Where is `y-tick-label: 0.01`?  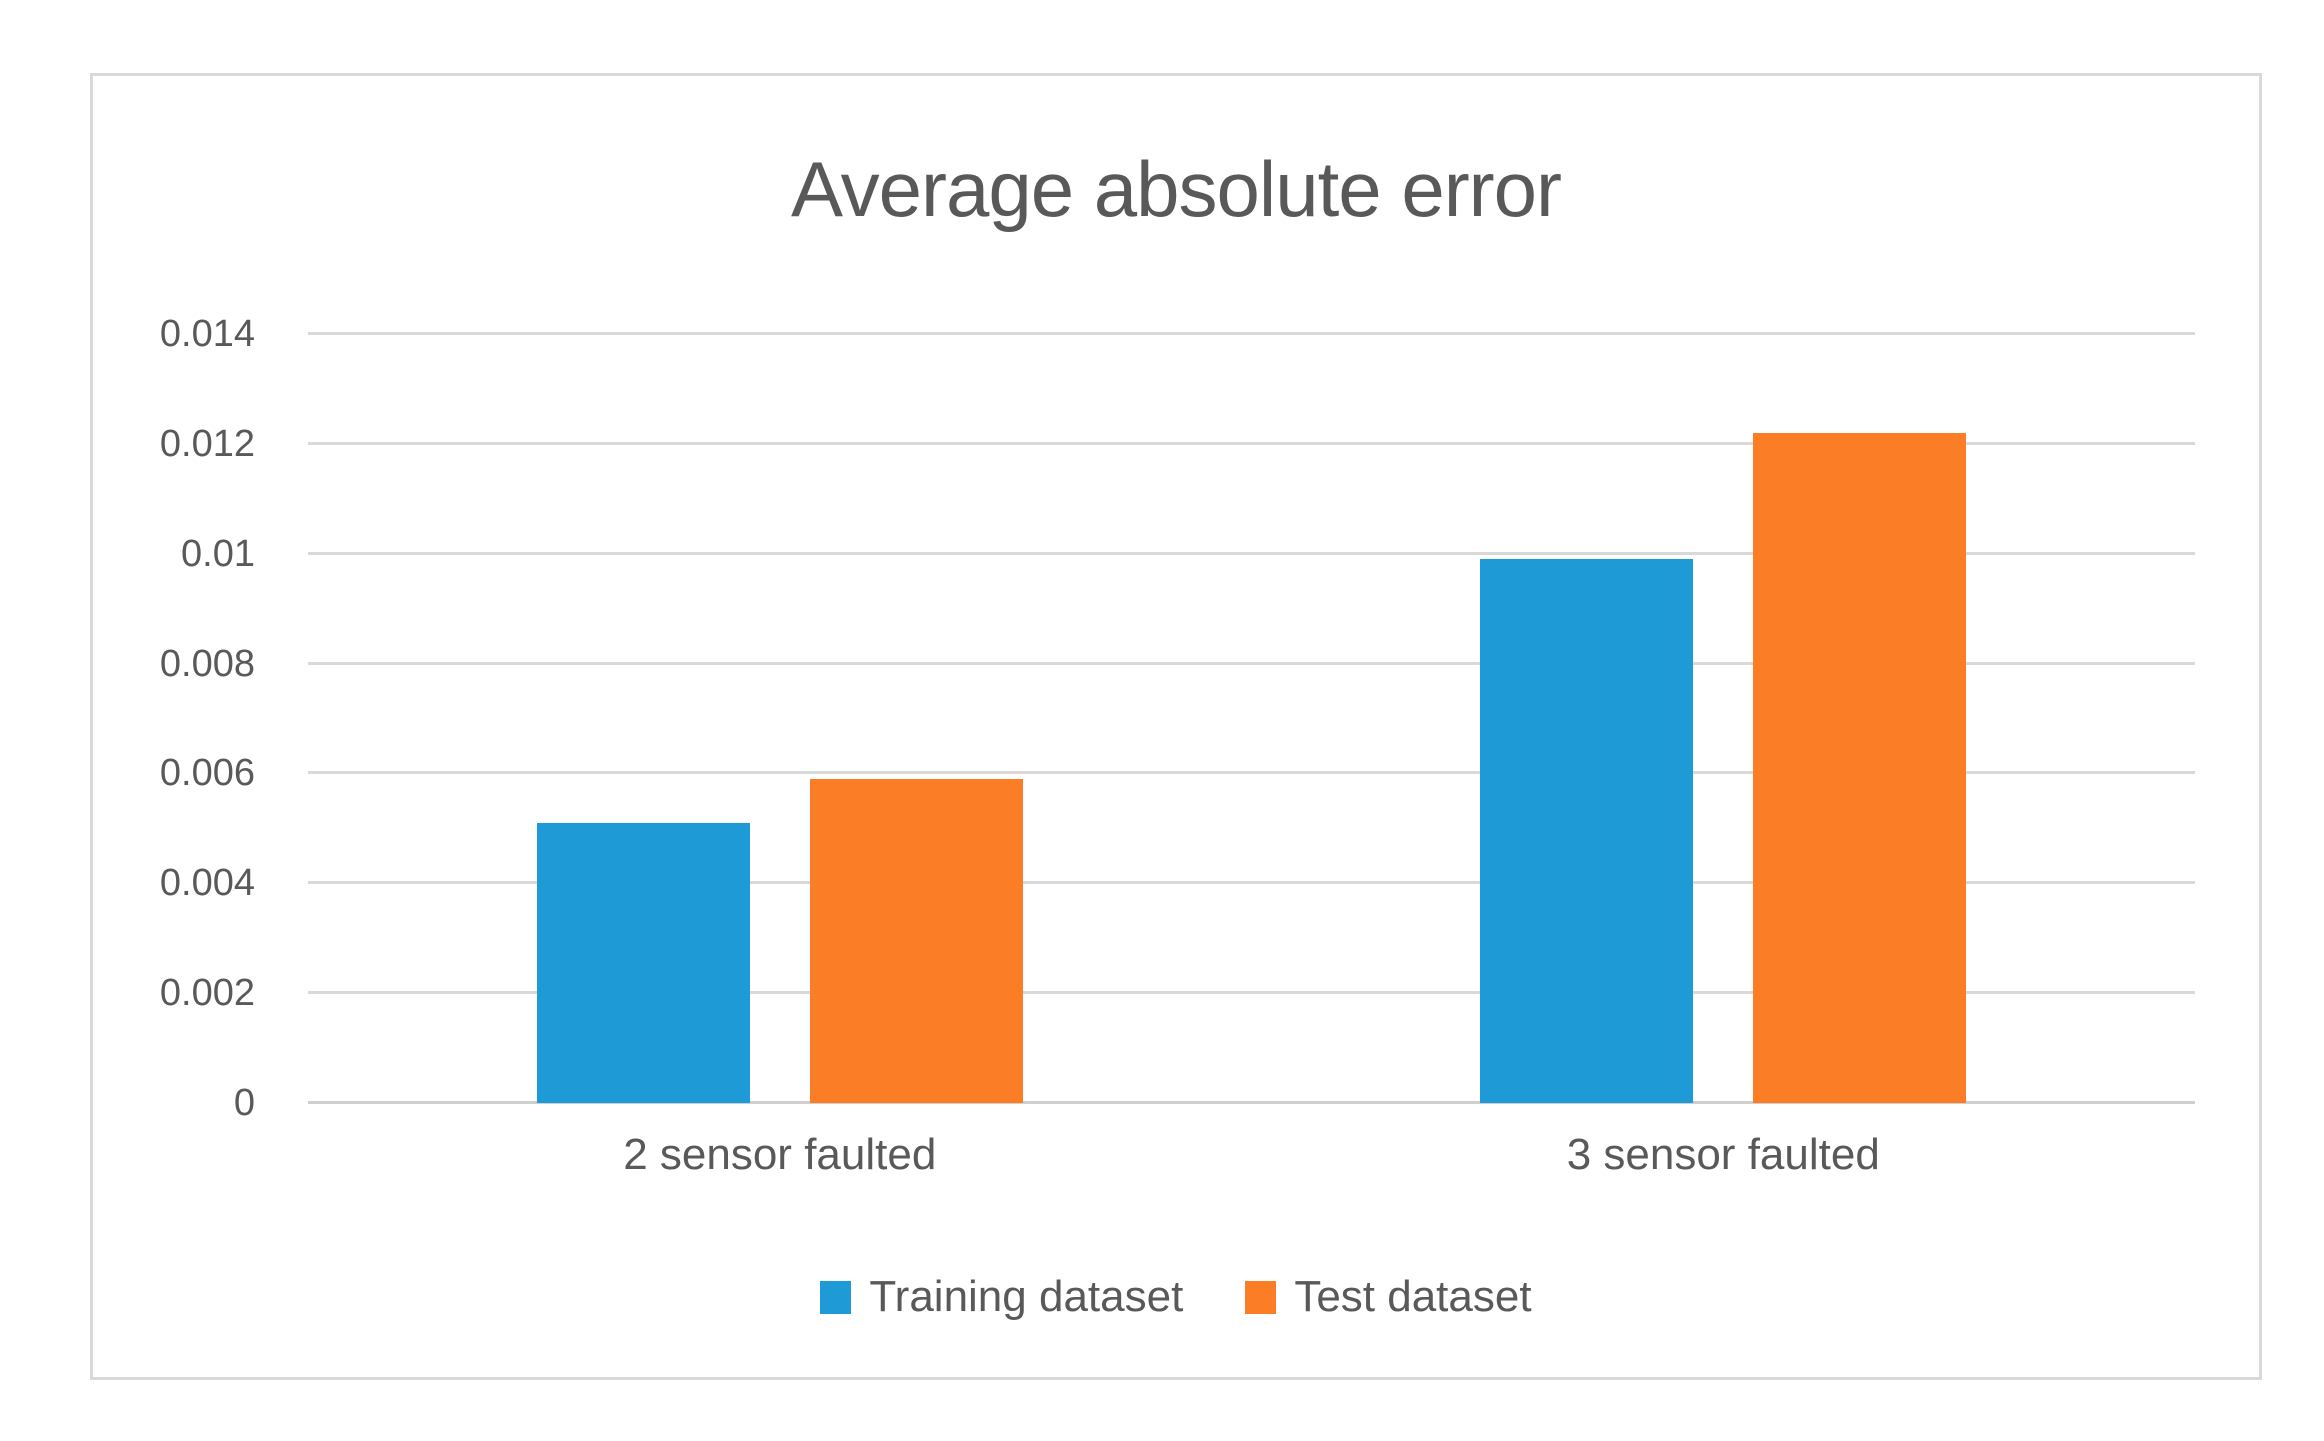
y-tick-label: 0.01 is located at coordinates (218, 553).